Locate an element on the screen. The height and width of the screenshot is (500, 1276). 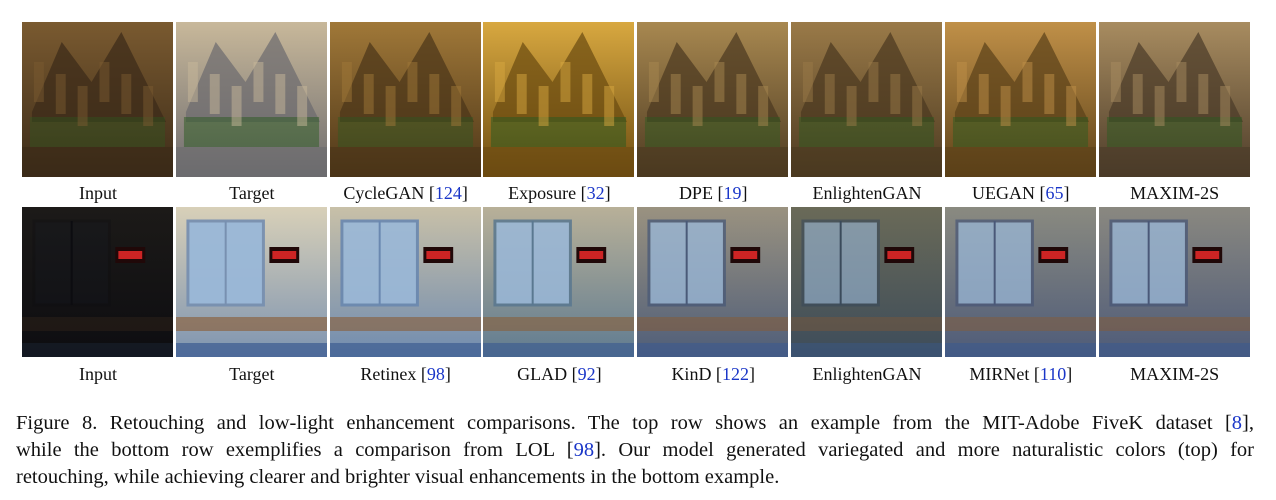
text: DPE [ is located at coordinates (701, 193).